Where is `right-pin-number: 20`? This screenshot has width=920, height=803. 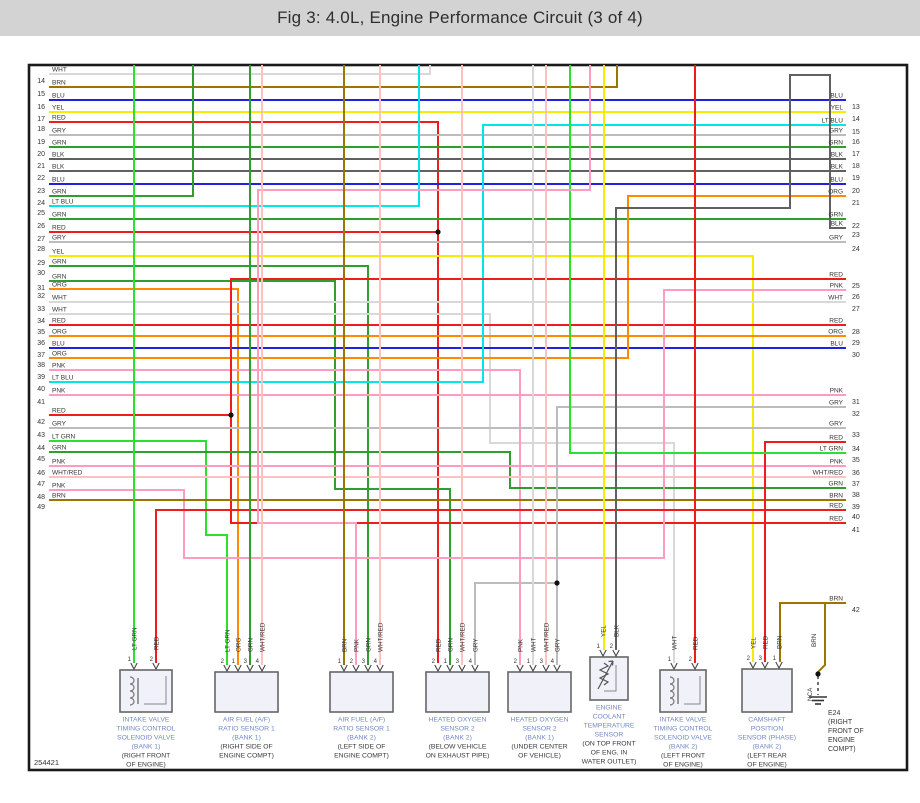
right-pin-number: 20 is located at coordinates (856, 191).